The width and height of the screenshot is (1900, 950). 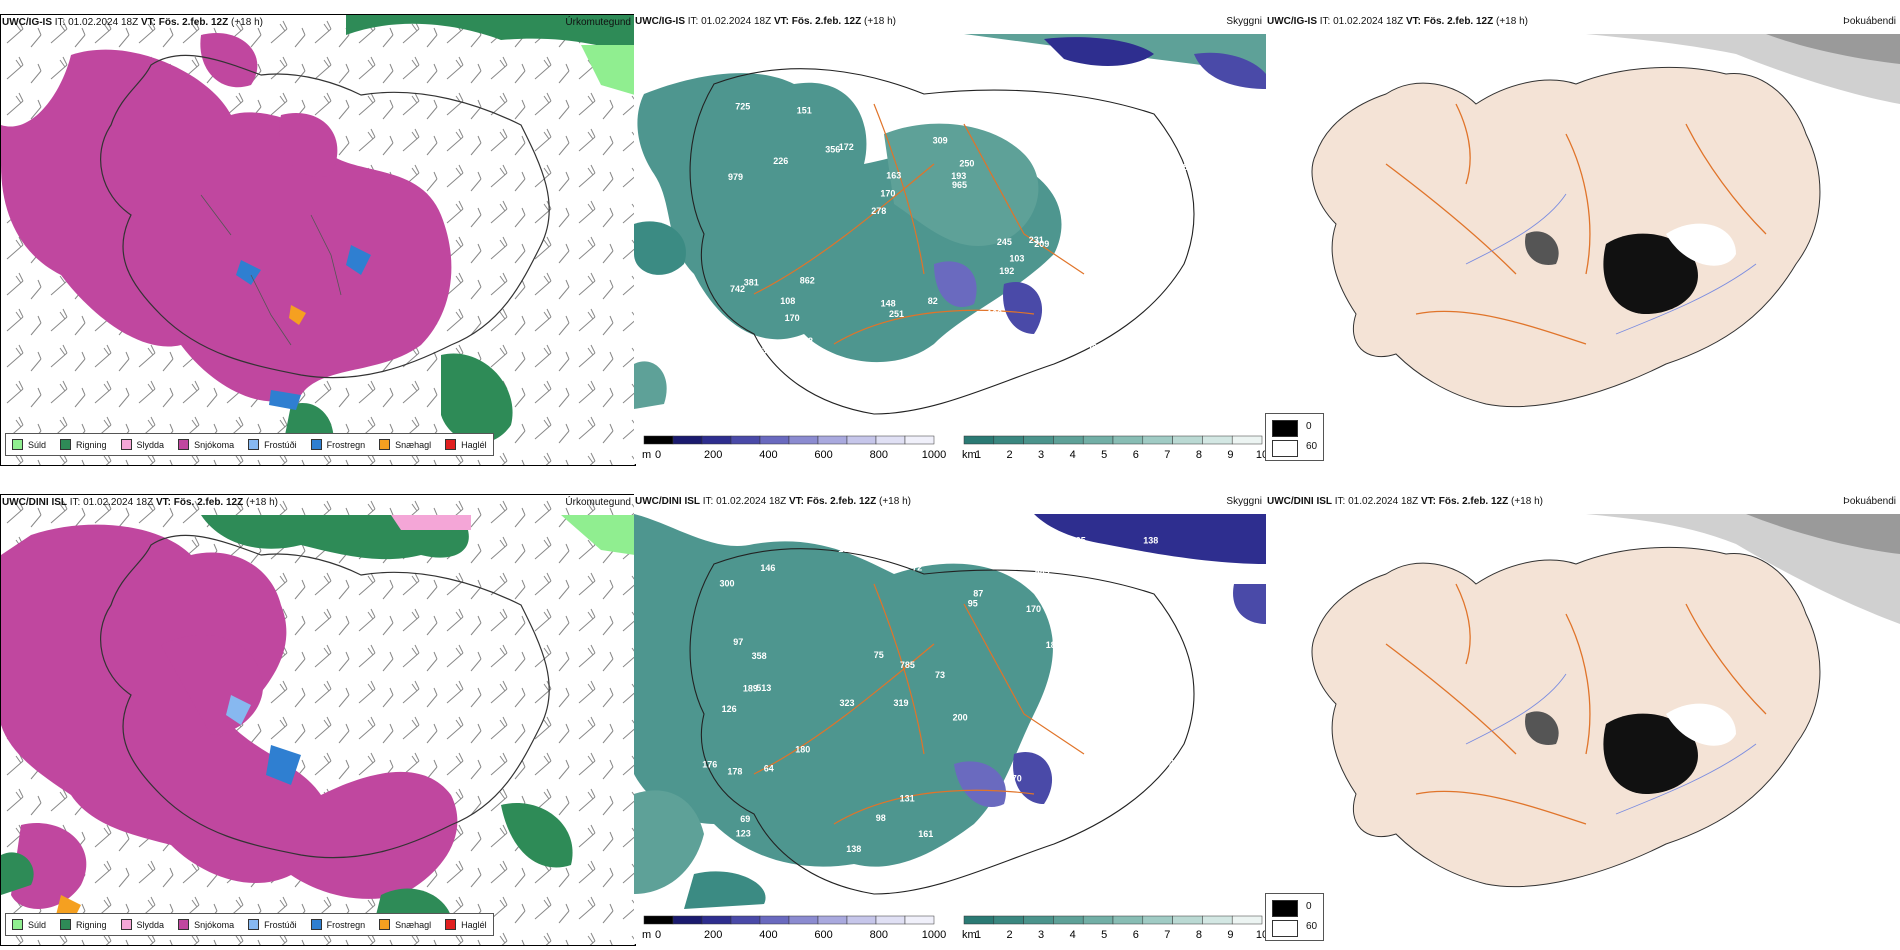 I want to click on cloud-base-label: 148, so click(x=888, y=303).